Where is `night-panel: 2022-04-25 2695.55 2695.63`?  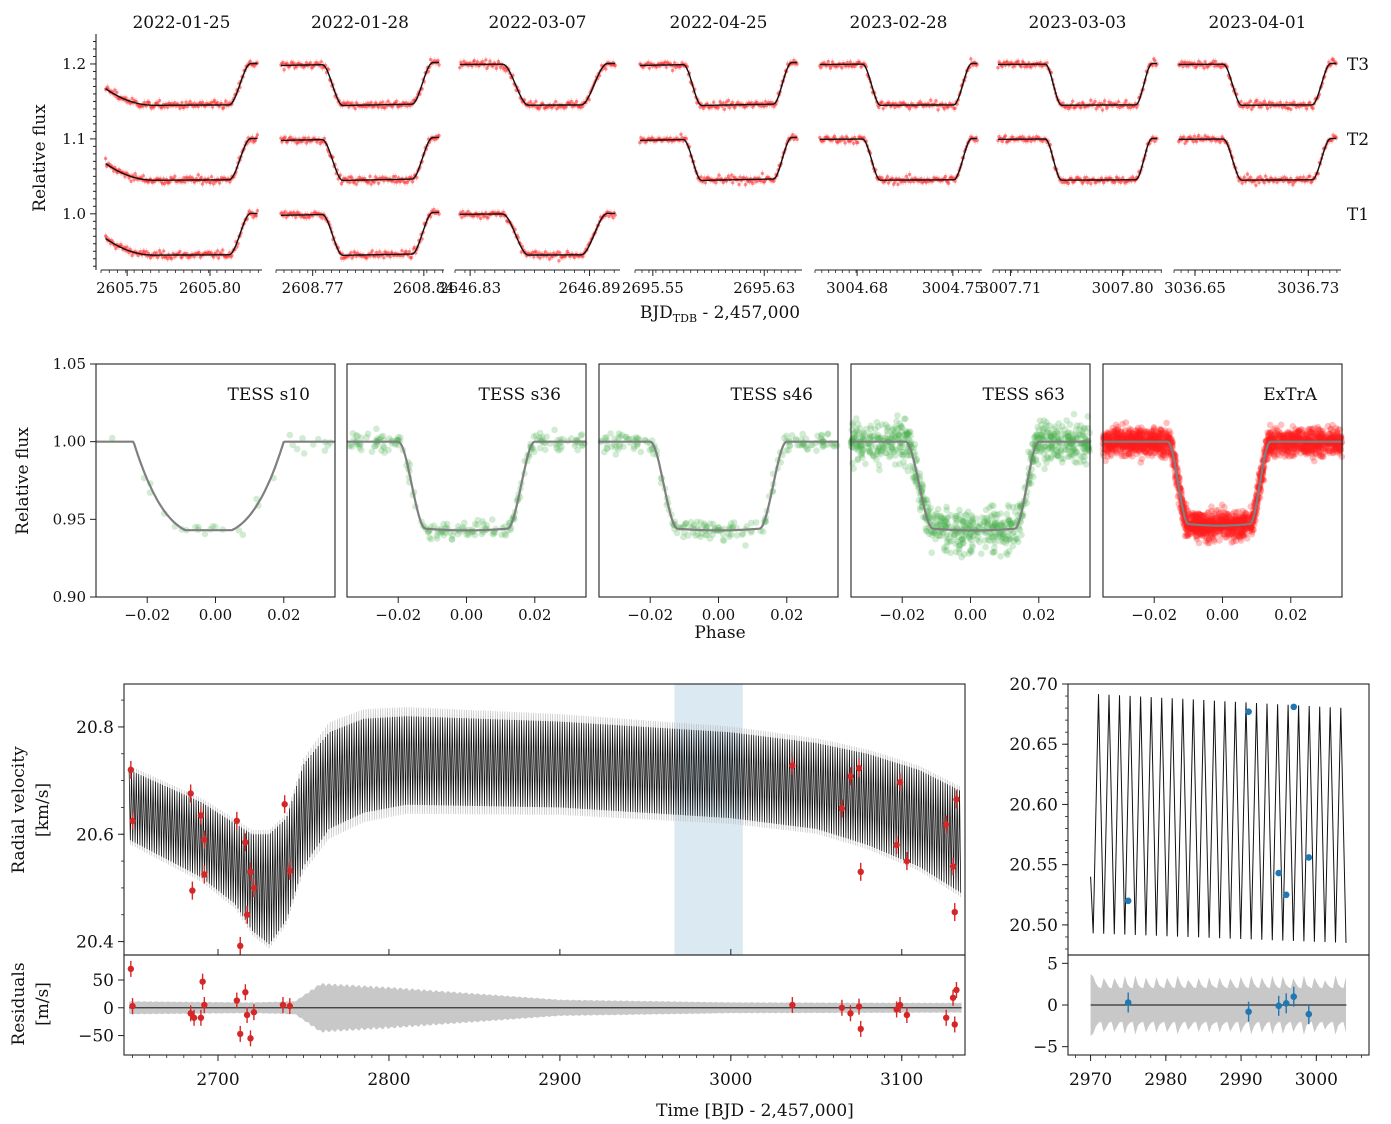 night-panel: 2022-04-25 2695.55 2695.63 is located at coordinates (712, 155).